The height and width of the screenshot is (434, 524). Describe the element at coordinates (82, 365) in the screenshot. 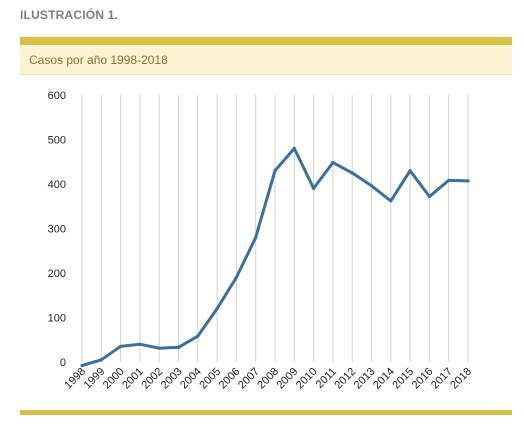

I see `data-point-1998` at that location.